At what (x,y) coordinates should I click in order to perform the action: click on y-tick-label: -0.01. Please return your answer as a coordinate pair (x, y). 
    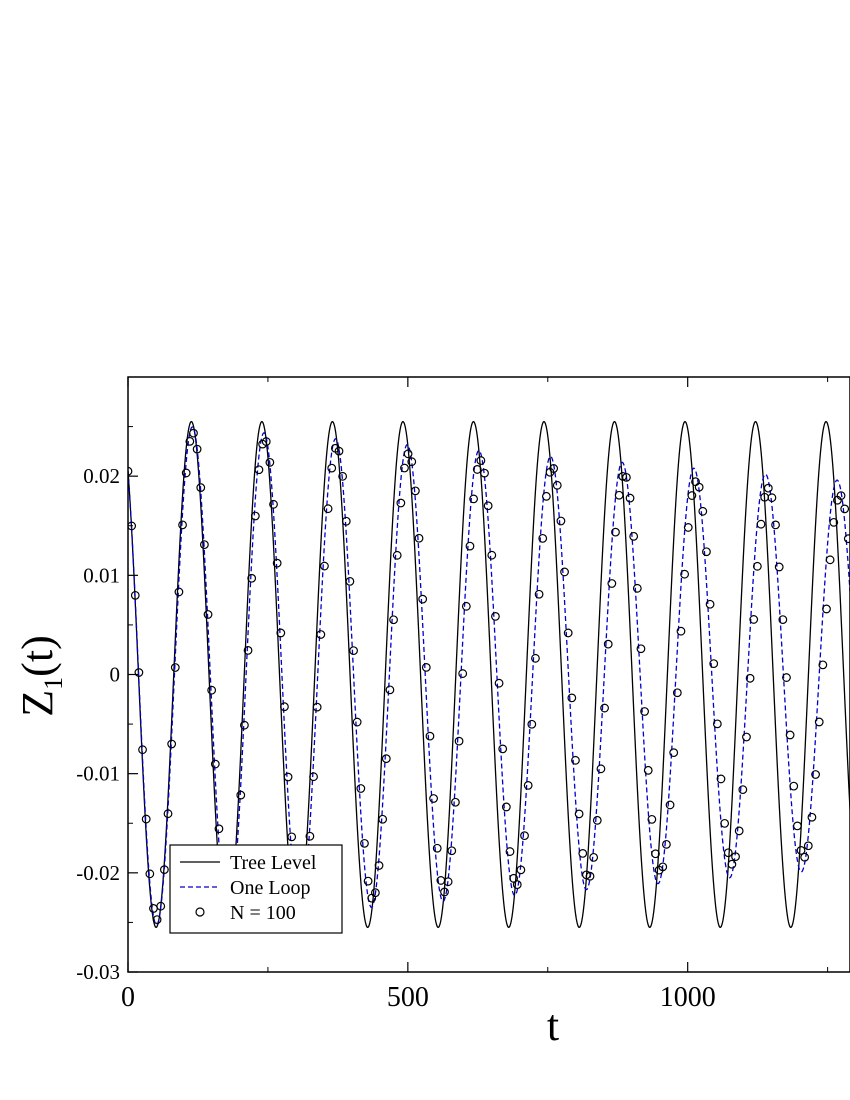
    Looking at the image, I should click on (98, 774).